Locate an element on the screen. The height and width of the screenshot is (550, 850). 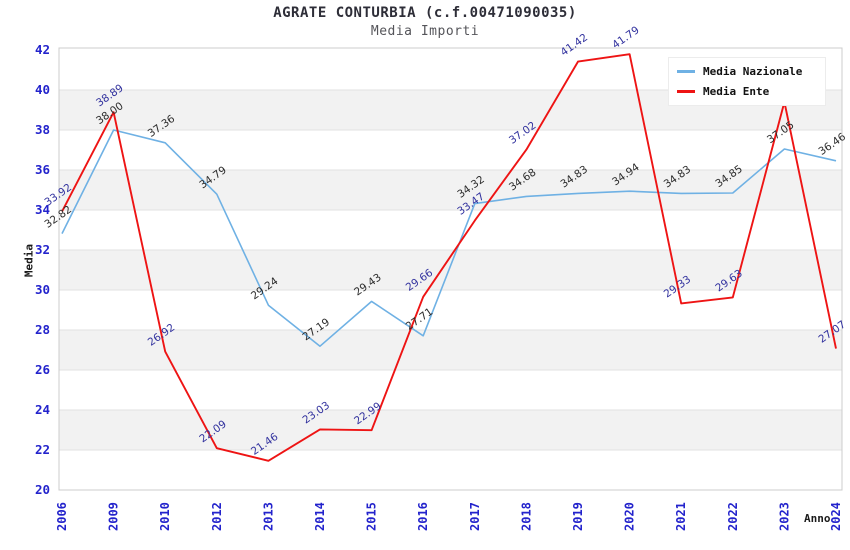
y-tick-label: 30 is located at coordinates (42, 289).